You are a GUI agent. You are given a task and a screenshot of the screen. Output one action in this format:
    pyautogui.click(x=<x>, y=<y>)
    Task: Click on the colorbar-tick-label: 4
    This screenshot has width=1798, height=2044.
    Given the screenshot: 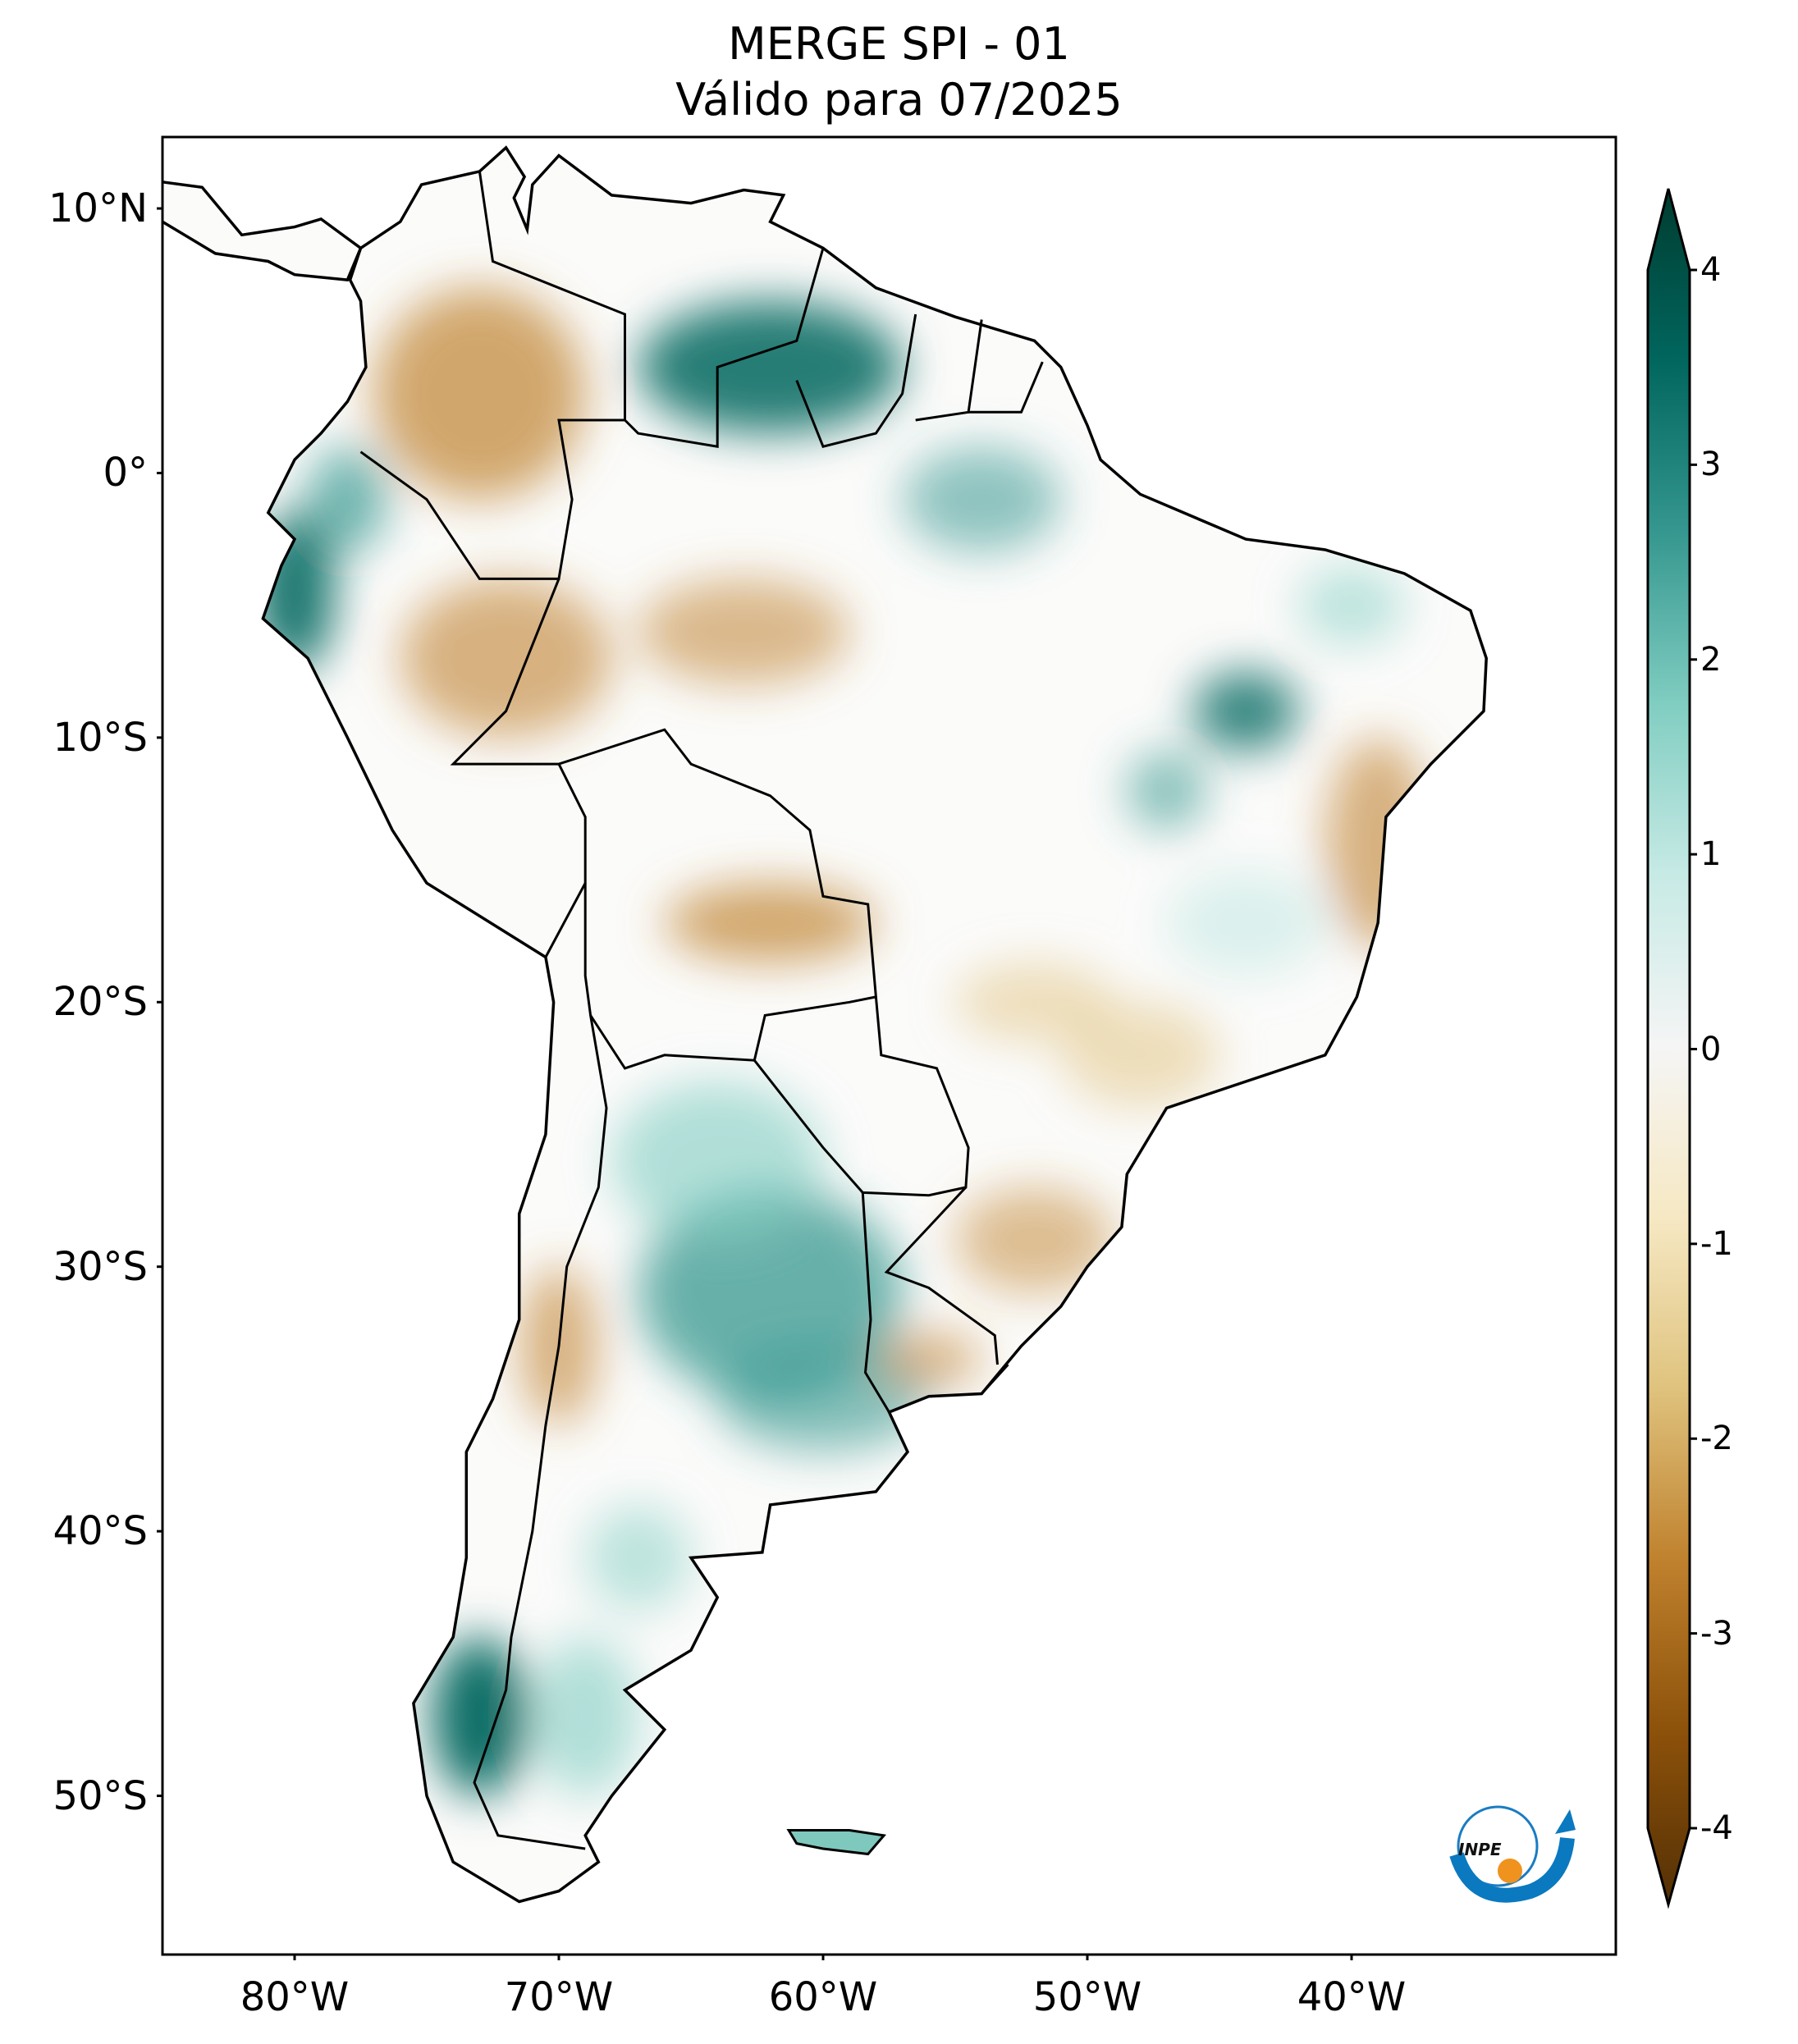 What is the action you would take?
    pyautogui.click(x=1711, y=270)
    